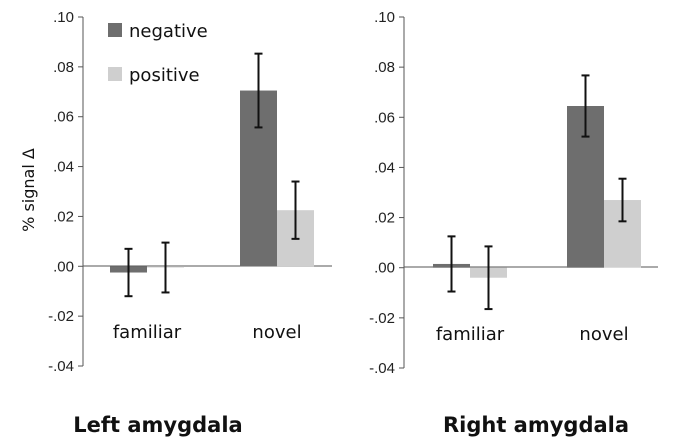  What do you see at coordinates (386, 193) in the screenshot?
I see `right-y-ticks: .10 .08 .06 .04 .02 .00 -.02 -.04` at bounding box center [386, 193].